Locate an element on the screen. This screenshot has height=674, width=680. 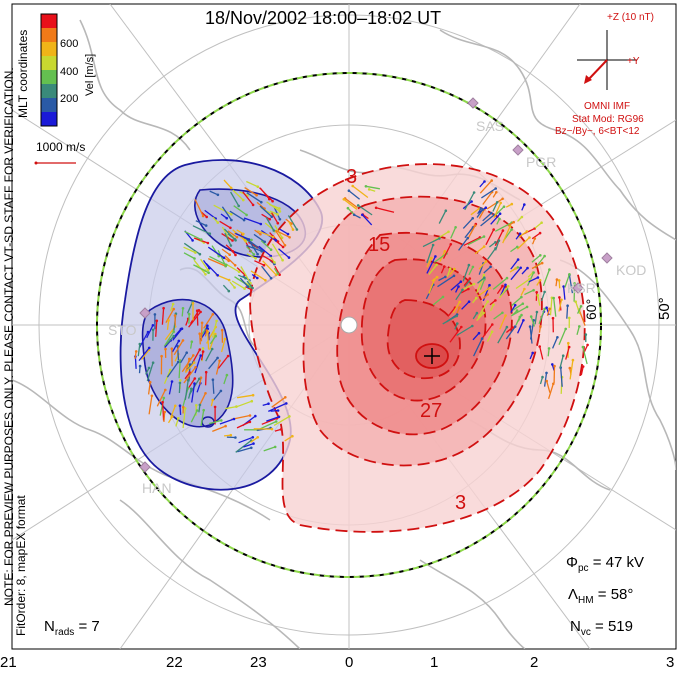
mlt-hour-22: 22 is located at coordinates (174, 662).